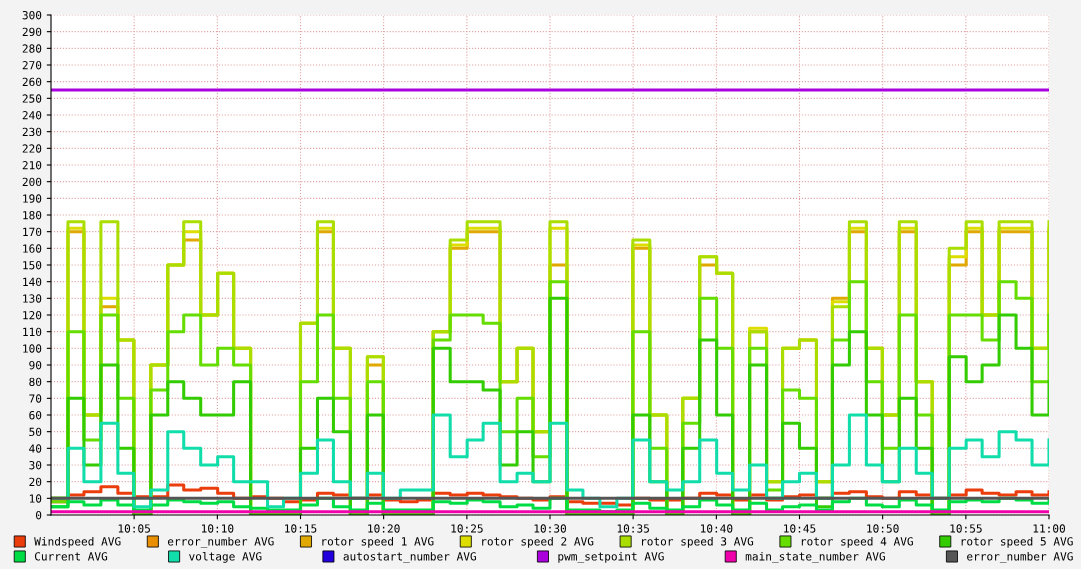 The height and width of the screenshot is (569, 1081). I want to click on legend-label: Current AVG, so click(71, 556).